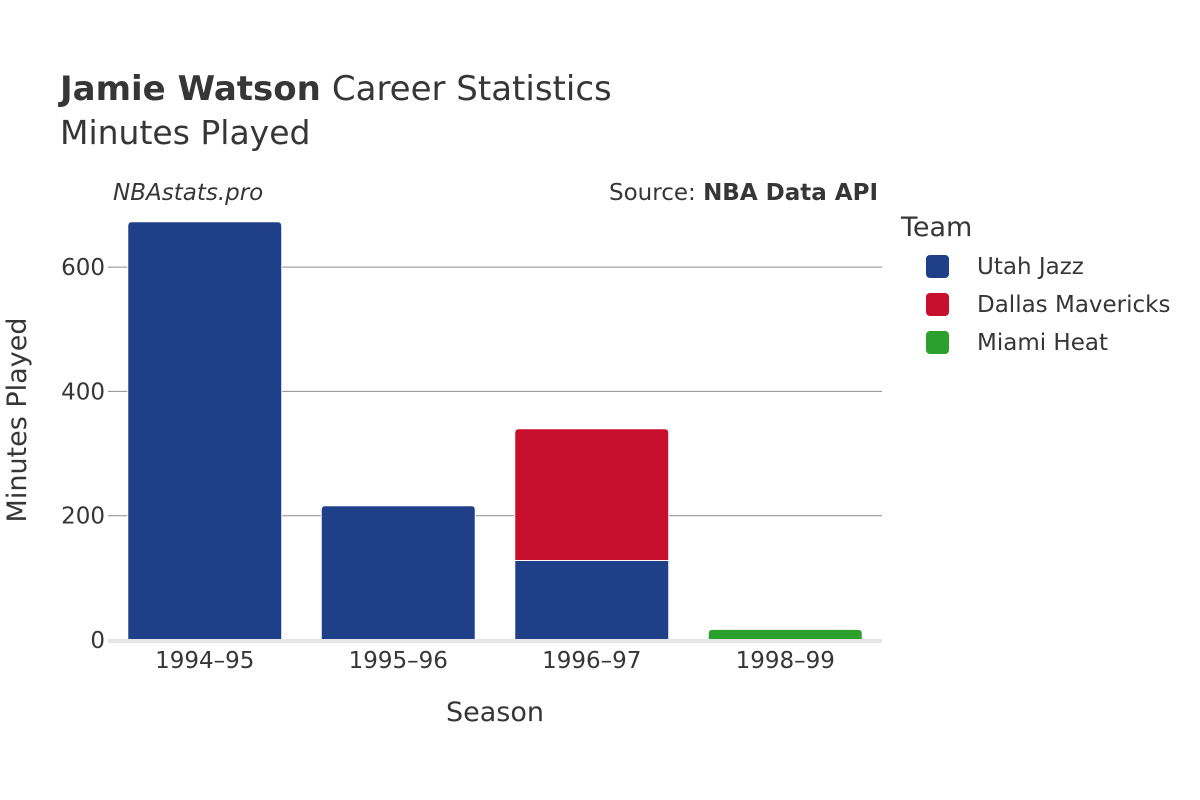 This screenshot has height=800, width=1200. What do you see at coordinates (785, 661) in the screenshot?
I see `x-tick-label: 1998–99` at bounding box center [785, 661].